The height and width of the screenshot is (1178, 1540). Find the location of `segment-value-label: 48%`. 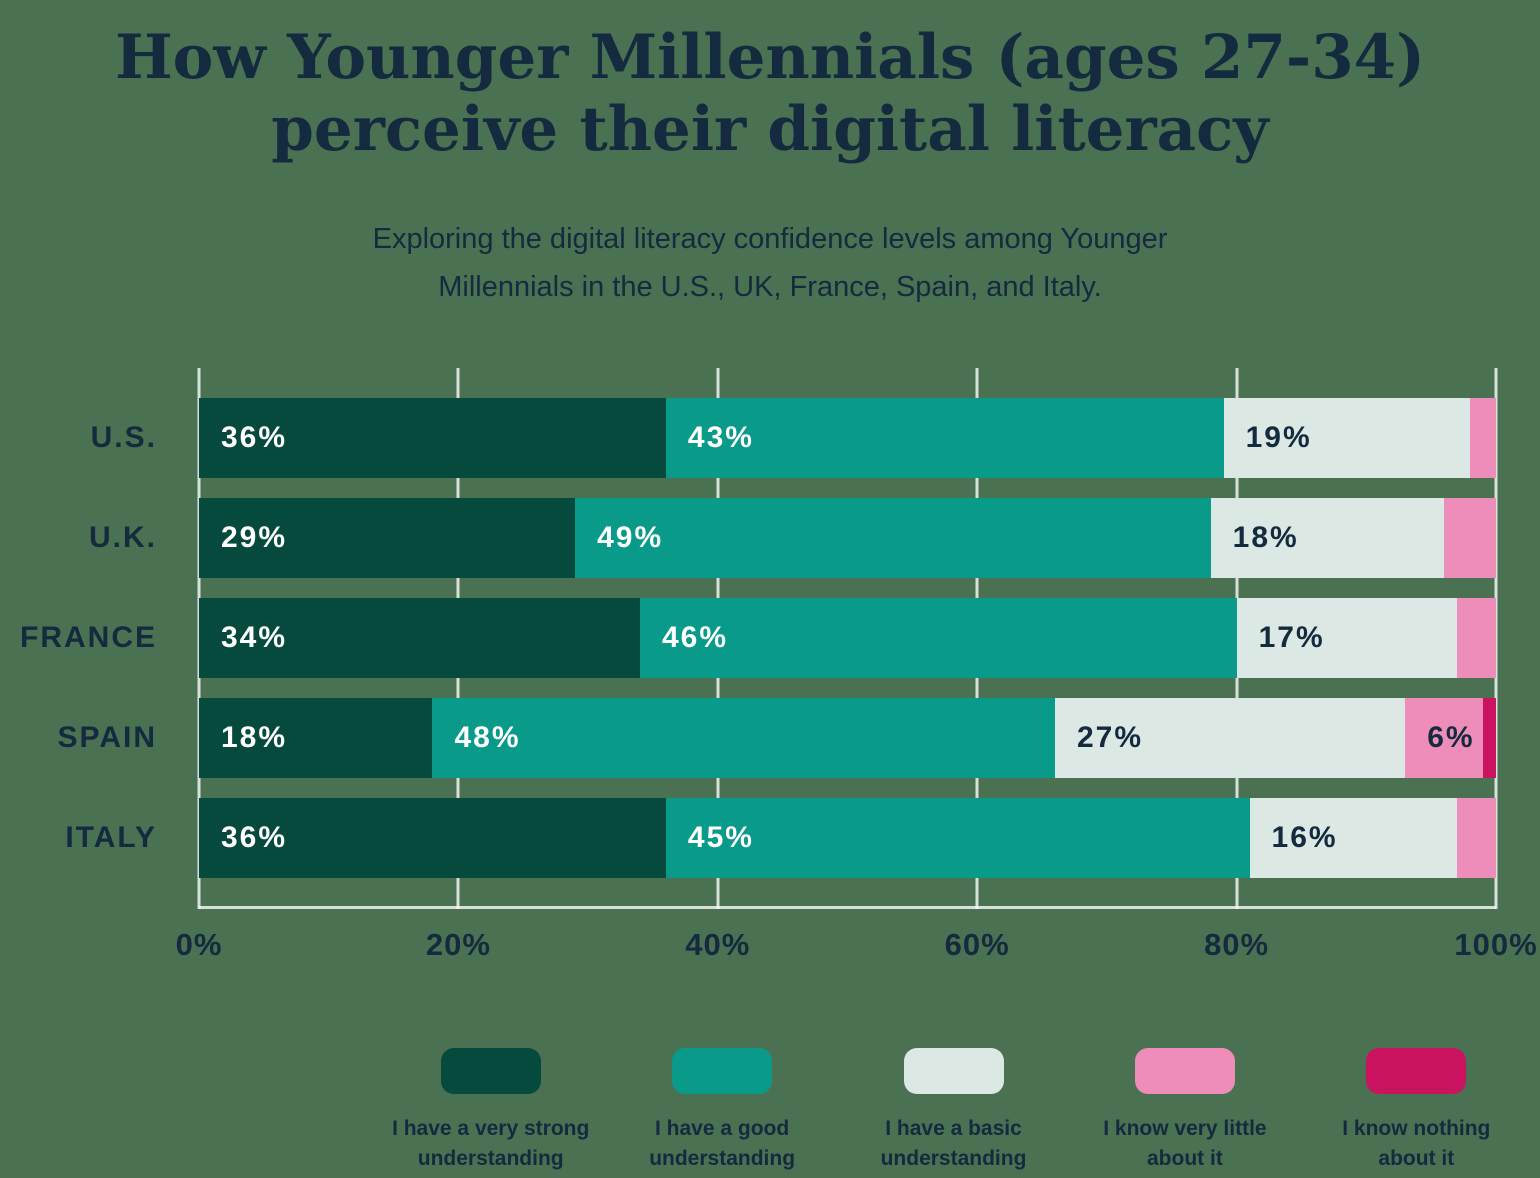

segment-value-label: 48% is located at coordinates (487, 737).